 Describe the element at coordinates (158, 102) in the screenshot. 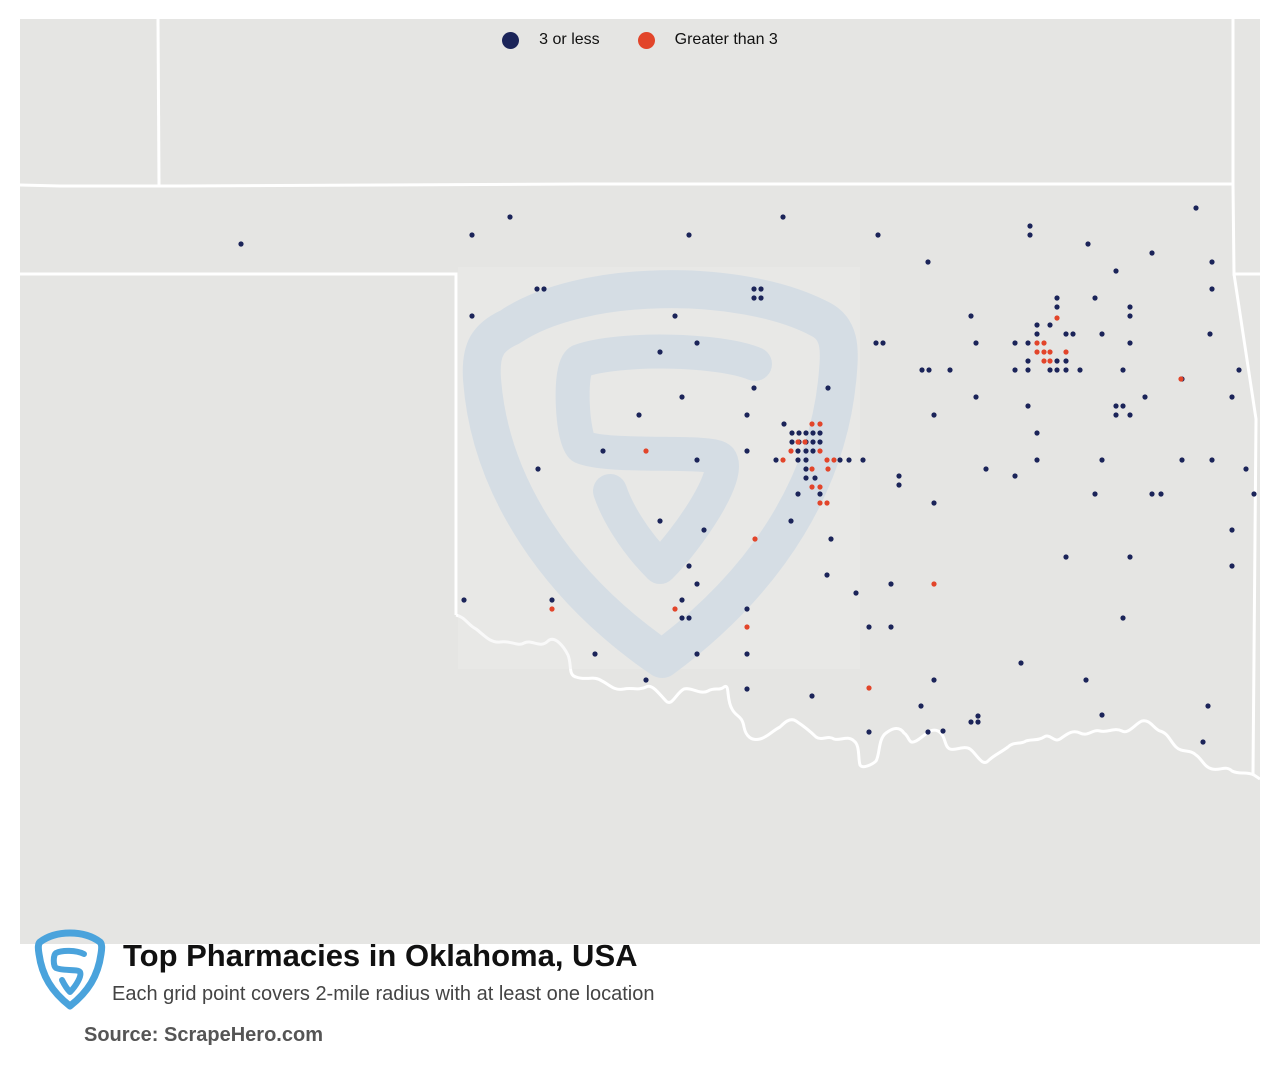

I see `border-co-ks` at that location.